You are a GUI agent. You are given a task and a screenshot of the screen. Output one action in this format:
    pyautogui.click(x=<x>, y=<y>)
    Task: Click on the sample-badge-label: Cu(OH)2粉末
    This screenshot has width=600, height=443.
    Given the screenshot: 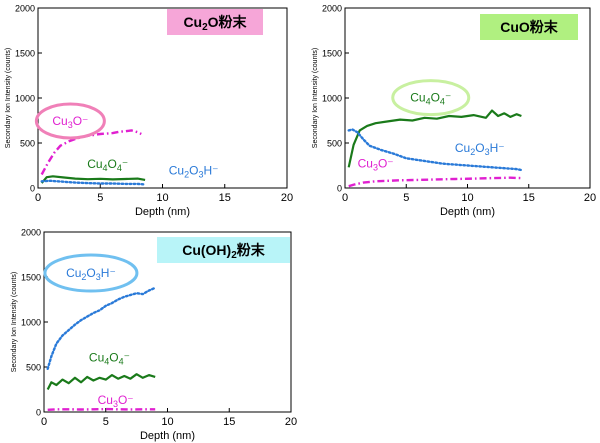 What is the action you would take?
    pyautogui.click(x=224, y=251)
    